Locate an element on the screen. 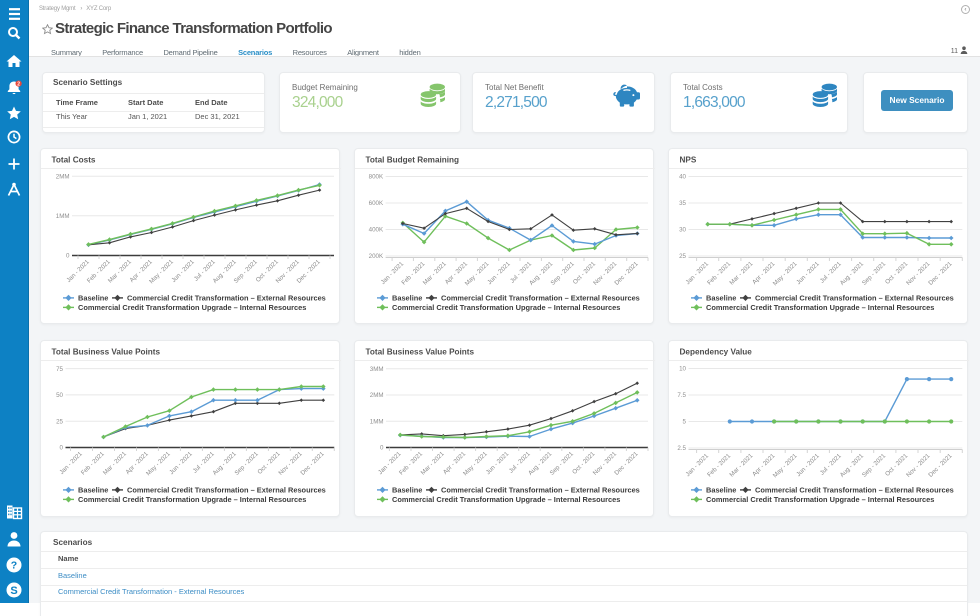 The image size is (980, 616). svg-text: S is located at coordinates (13, 591).